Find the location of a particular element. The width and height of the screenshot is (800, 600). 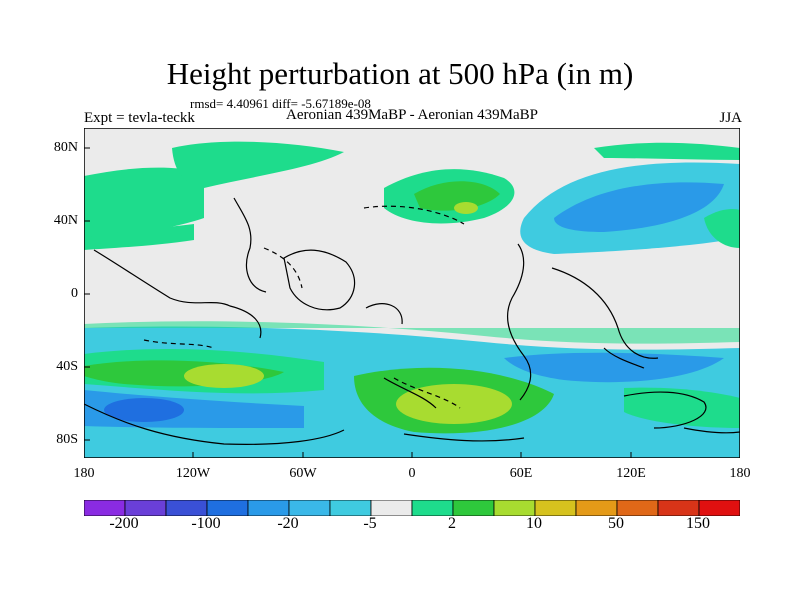

lat-label: 80N is located at coordinates (65, 147).